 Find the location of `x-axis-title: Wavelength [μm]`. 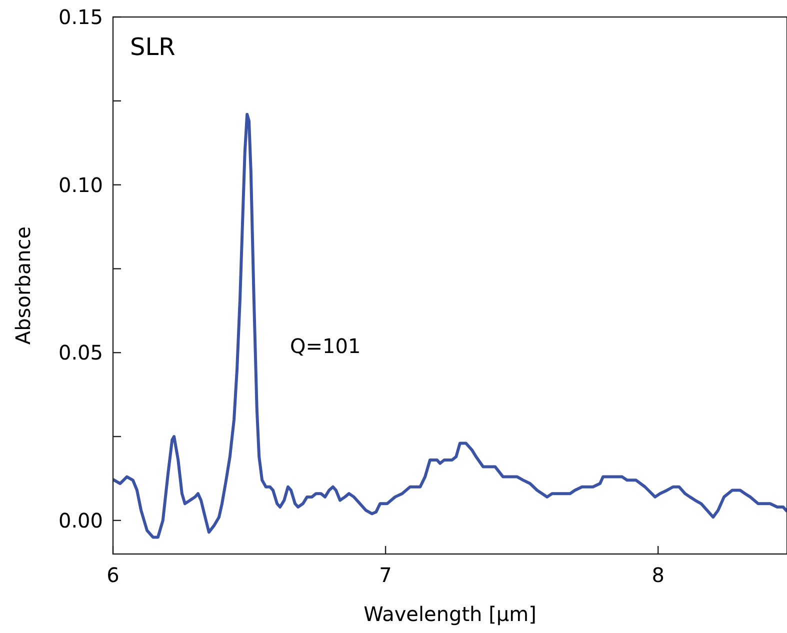

x-axis-title: Wavelength [μm] is located at coordinates (450, 614).